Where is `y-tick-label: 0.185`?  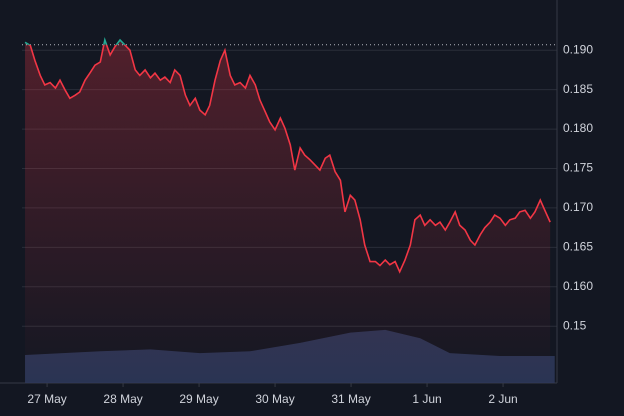
y-tick-label: 0.185 is located at coordinates (578, 89).